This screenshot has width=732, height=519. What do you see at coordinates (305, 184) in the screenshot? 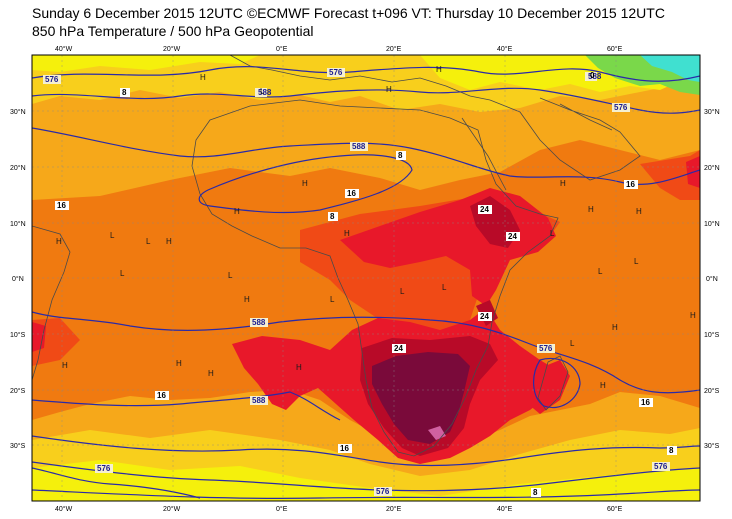
I see `contour-588-loop` at bounding box center [305, 184].